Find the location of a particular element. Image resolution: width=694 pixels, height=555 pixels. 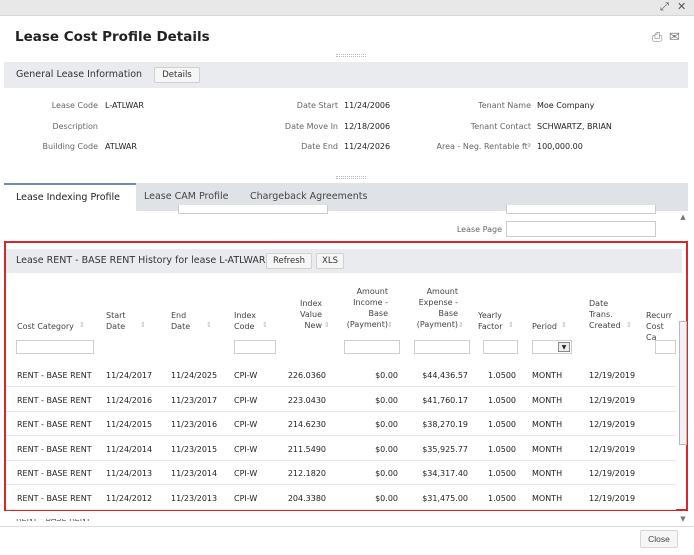

col-index-value-new: Index Value New is located at coordinates (310, 314).